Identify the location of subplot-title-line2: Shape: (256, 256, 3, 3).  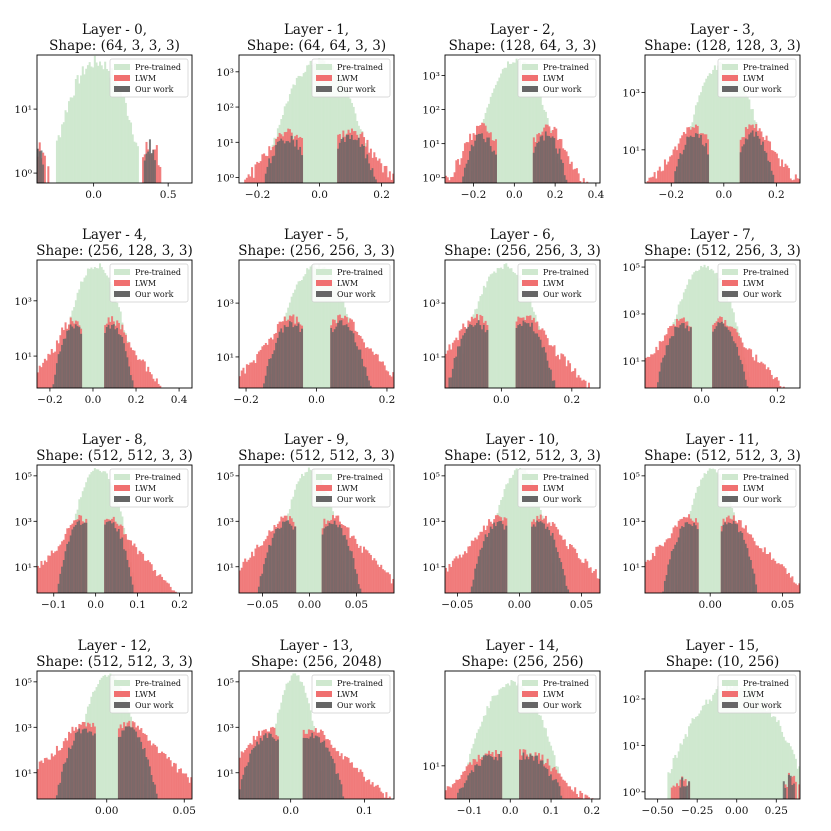
(316, 251).